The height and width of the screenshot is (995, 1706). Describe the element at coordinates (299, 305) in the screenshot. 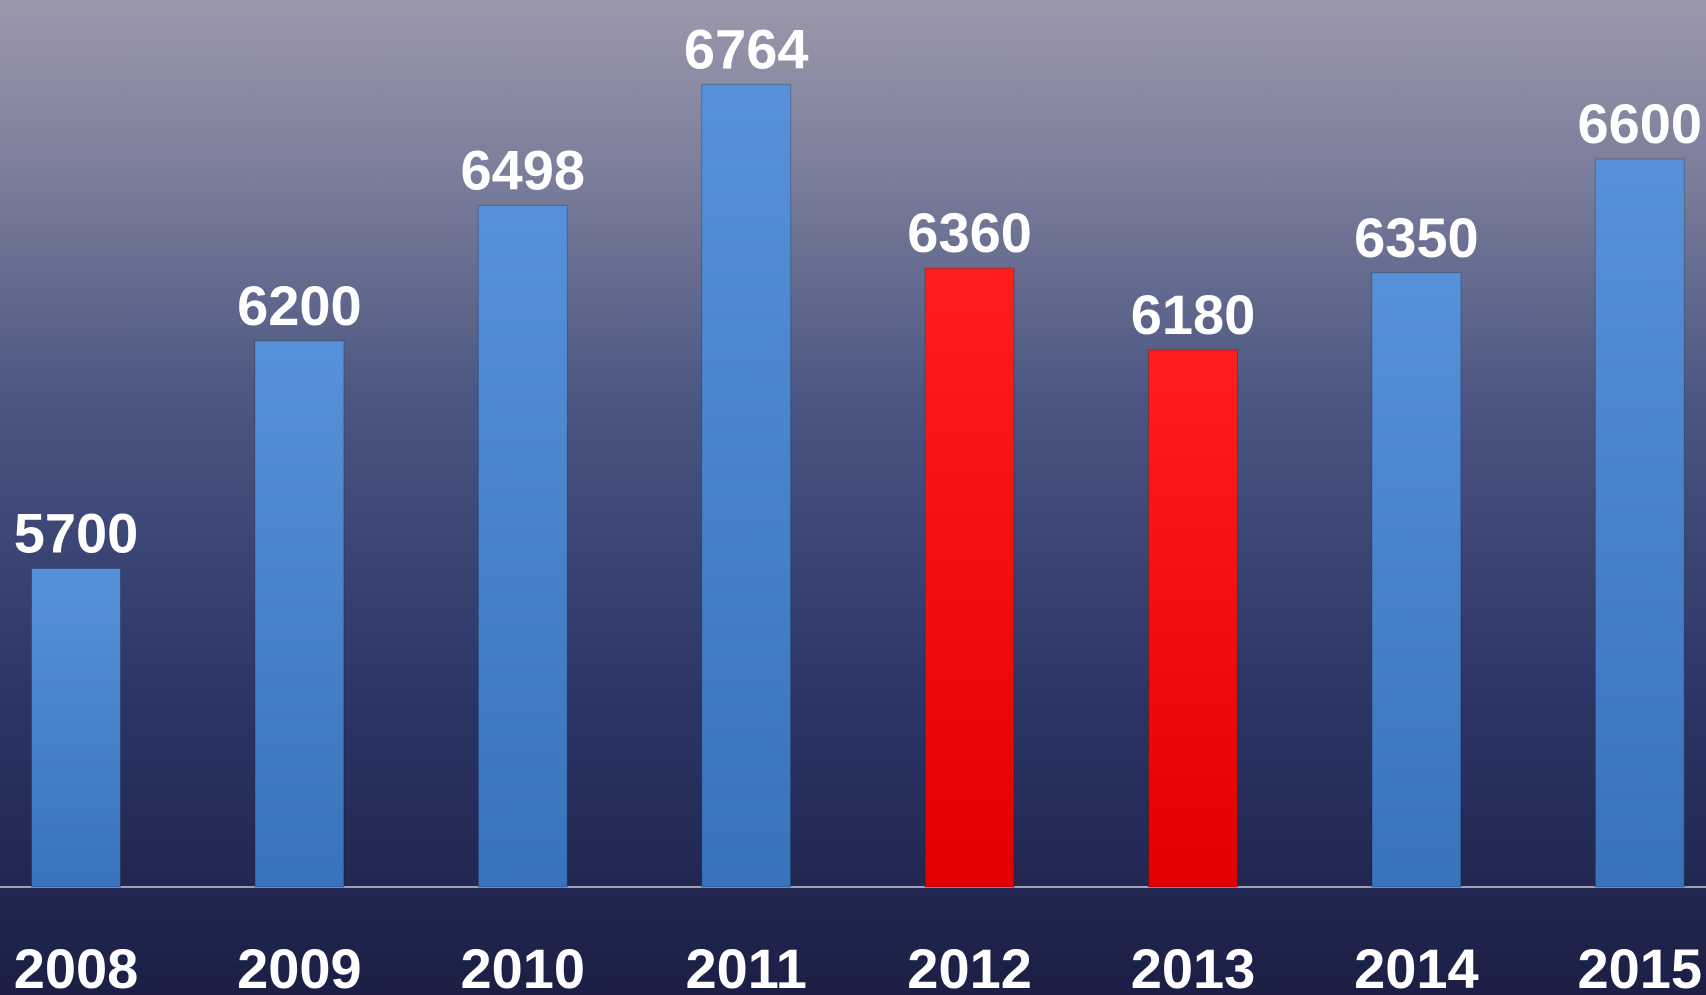

I see `value-label: 6200` at that location.